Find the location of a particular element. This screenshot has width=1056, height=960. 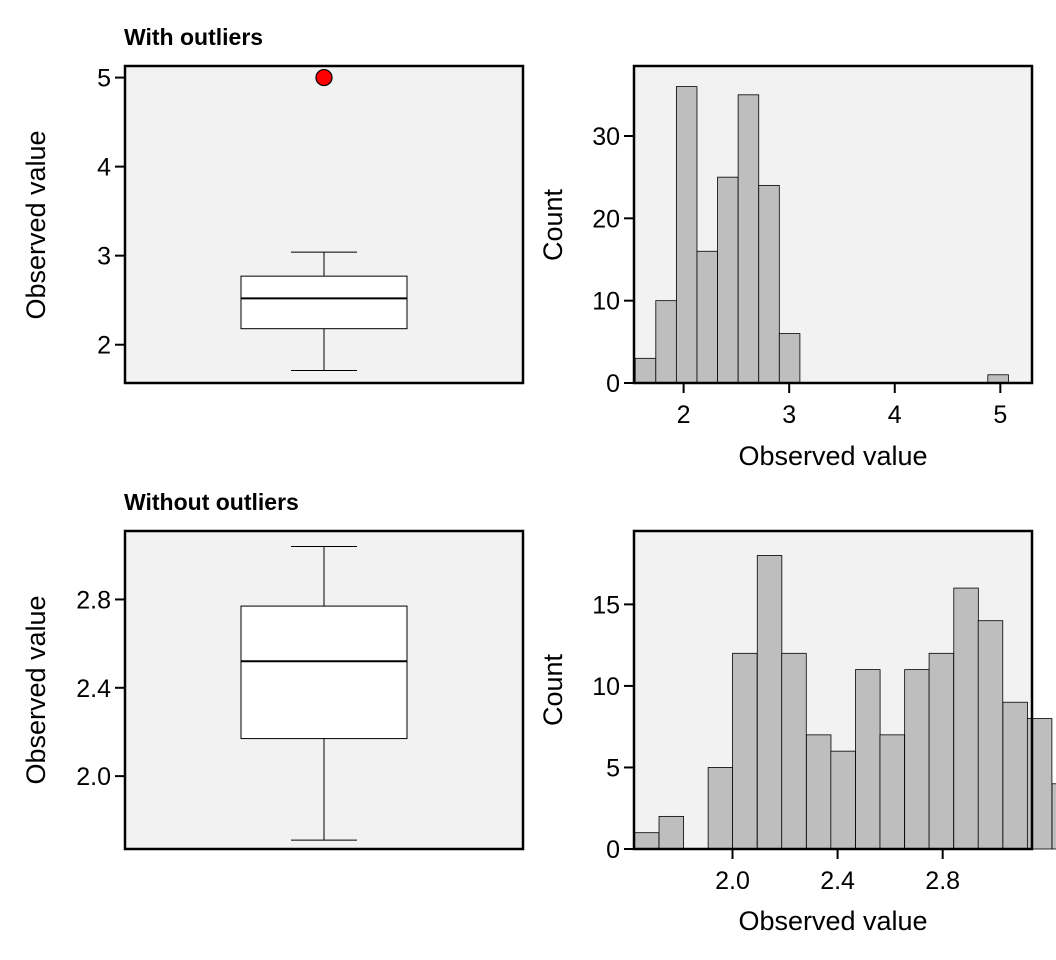

x-tick-label: 2.8 is located at coordinates (942, 881).